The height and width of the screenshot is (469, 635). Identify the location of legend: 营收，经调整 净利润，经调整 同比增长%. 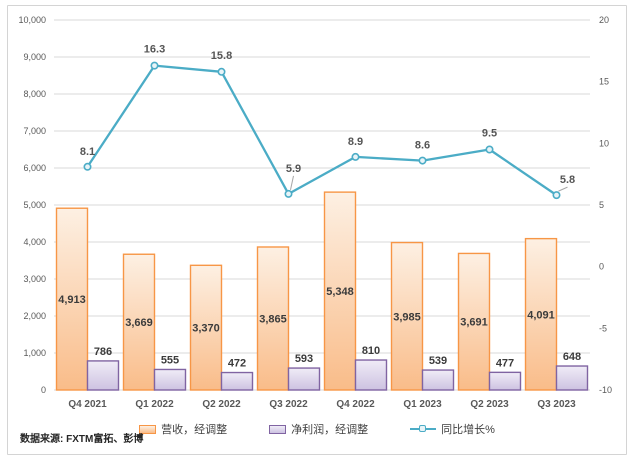
(317, 429).